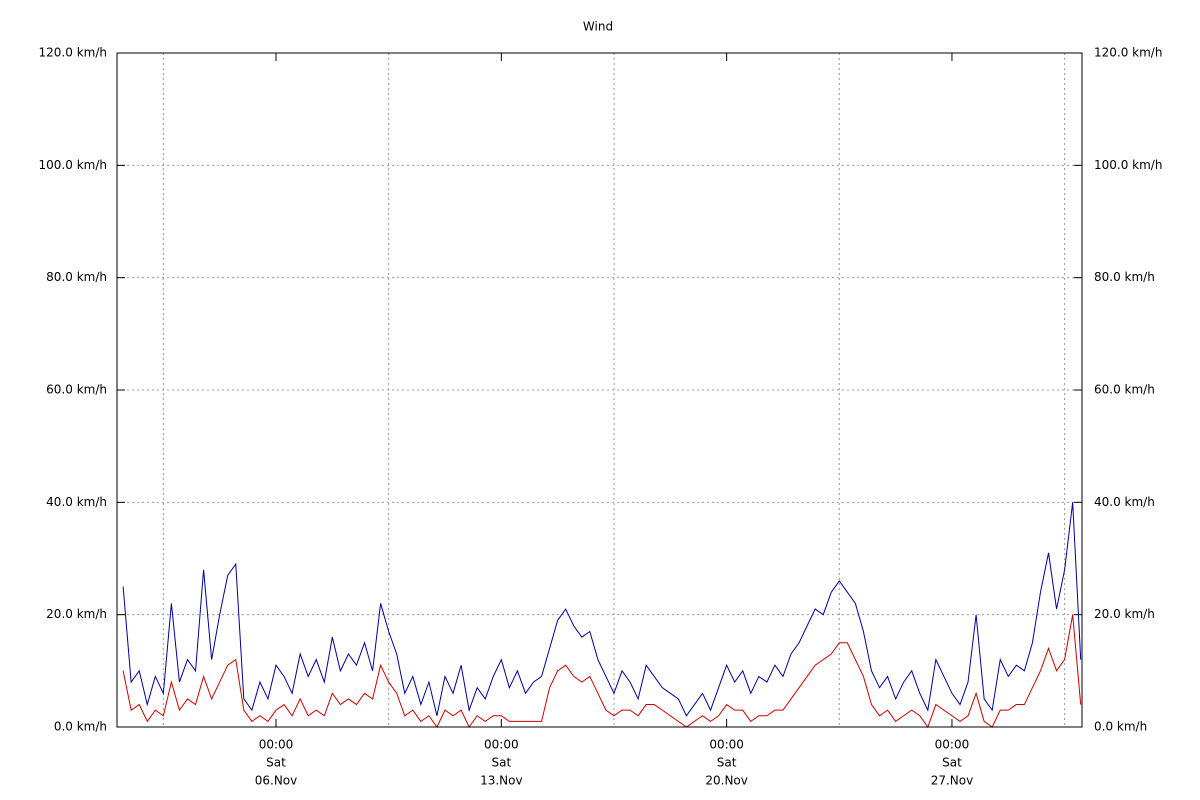 The width and height of the screenshot is (1200, 800). I want to click on y-tick-label: 0.0 km/h, so click(80, 727).